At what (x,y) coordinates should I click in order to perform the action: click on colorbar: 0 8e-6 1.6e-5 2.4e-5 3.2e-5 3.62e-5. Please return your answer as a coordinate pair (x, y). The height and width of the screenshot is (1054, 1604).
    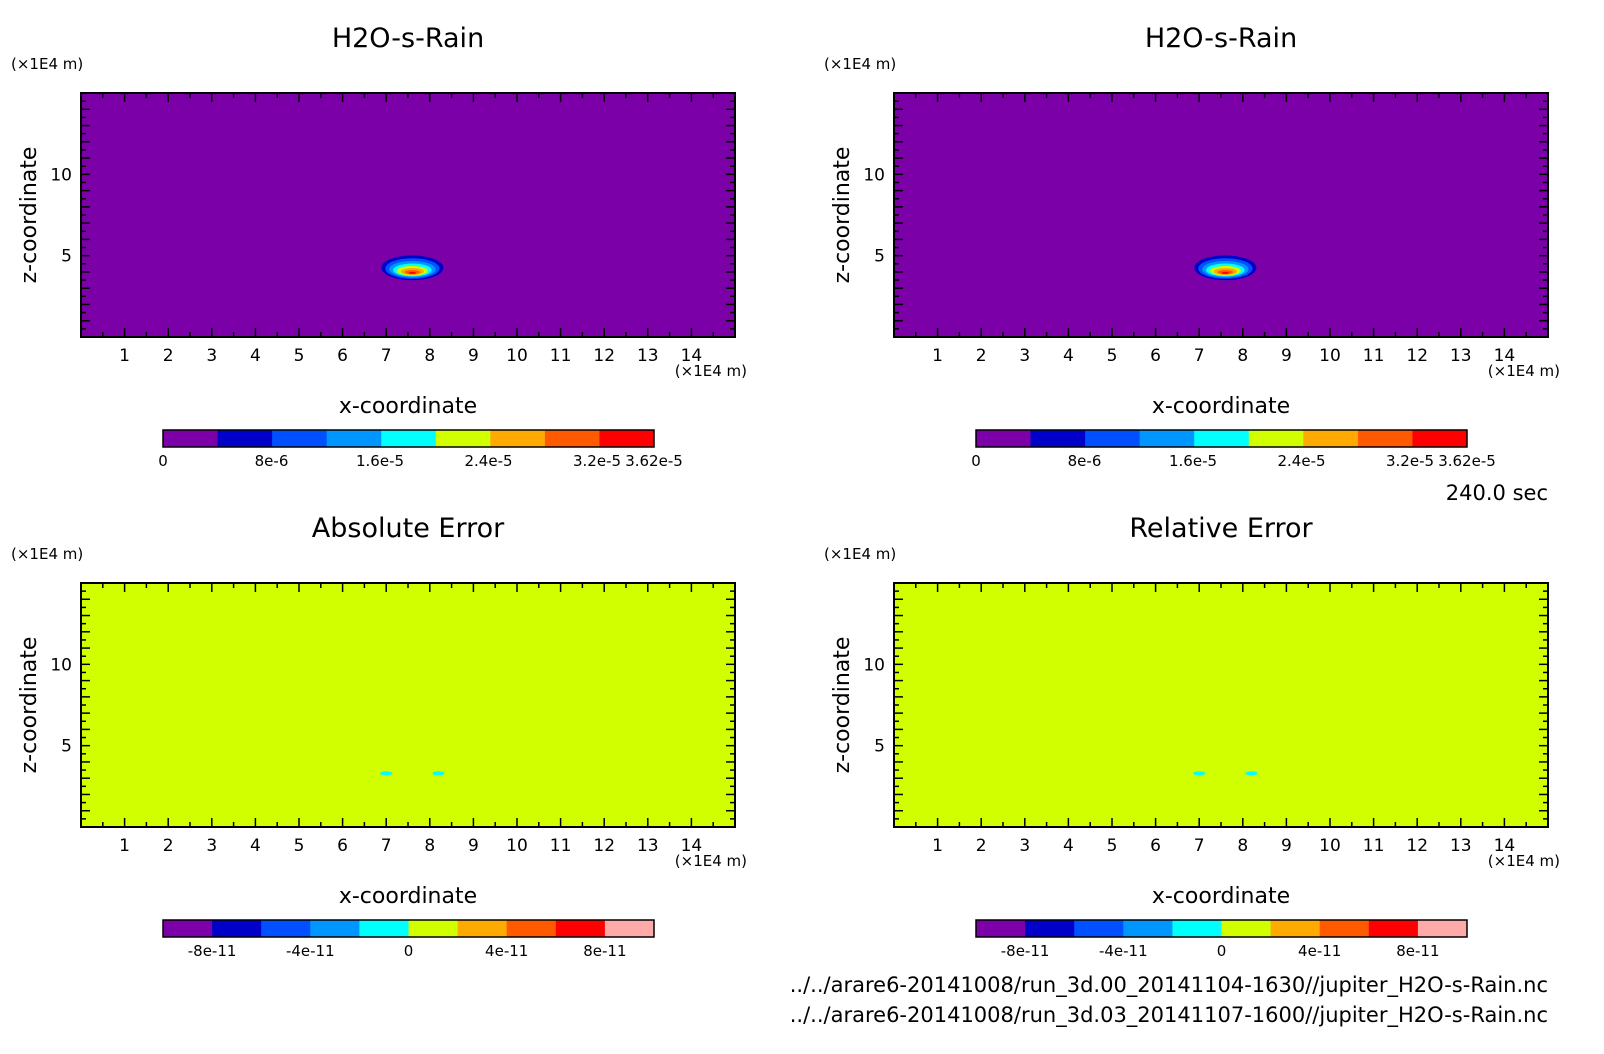
    Looking at the image, I should click on (420, 449).